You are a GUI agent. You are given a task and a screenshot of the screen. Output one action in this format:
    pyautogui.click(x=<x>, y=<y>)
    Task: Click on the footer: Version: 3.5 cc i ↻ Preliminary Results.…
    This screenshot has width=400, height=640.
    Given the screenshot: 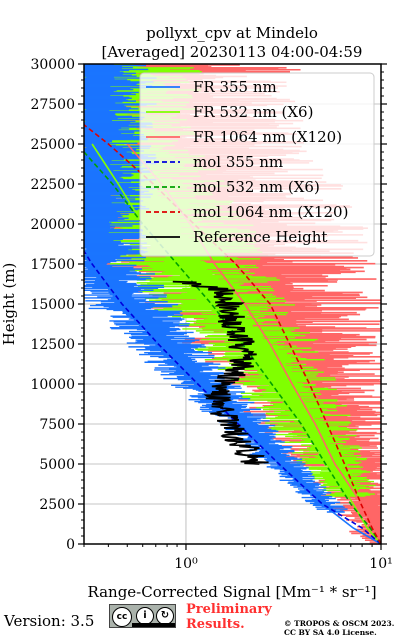 What is the action you would take?
    pyautogui.click(x=200, y=620)
    